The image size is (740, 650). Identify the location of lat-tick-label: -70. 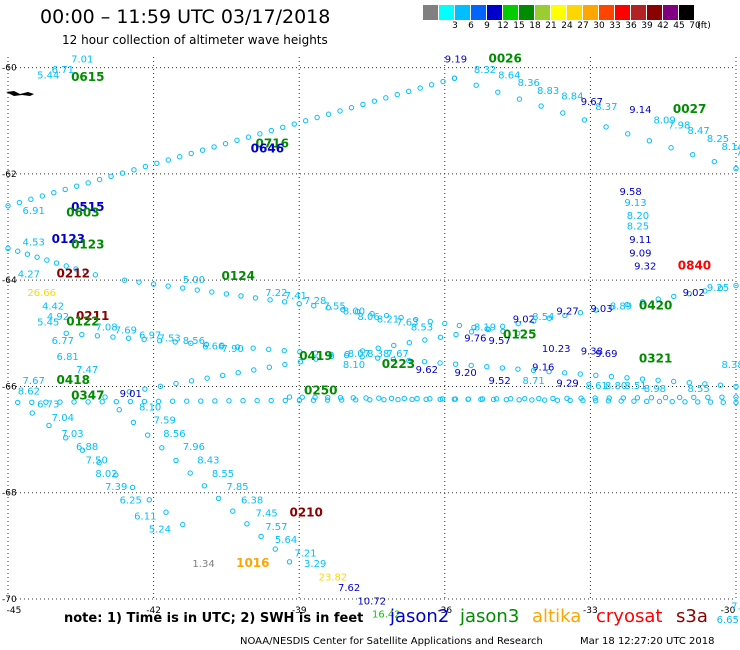
(9, 600).